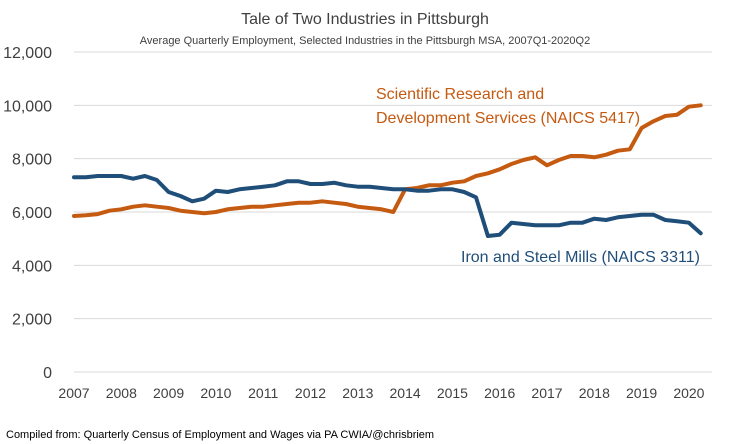 This screenshot has width=730, height=444. Describe the element at coordinates (641, 393) in the screenshot. I see `x-tick-label: 2019` at that location.